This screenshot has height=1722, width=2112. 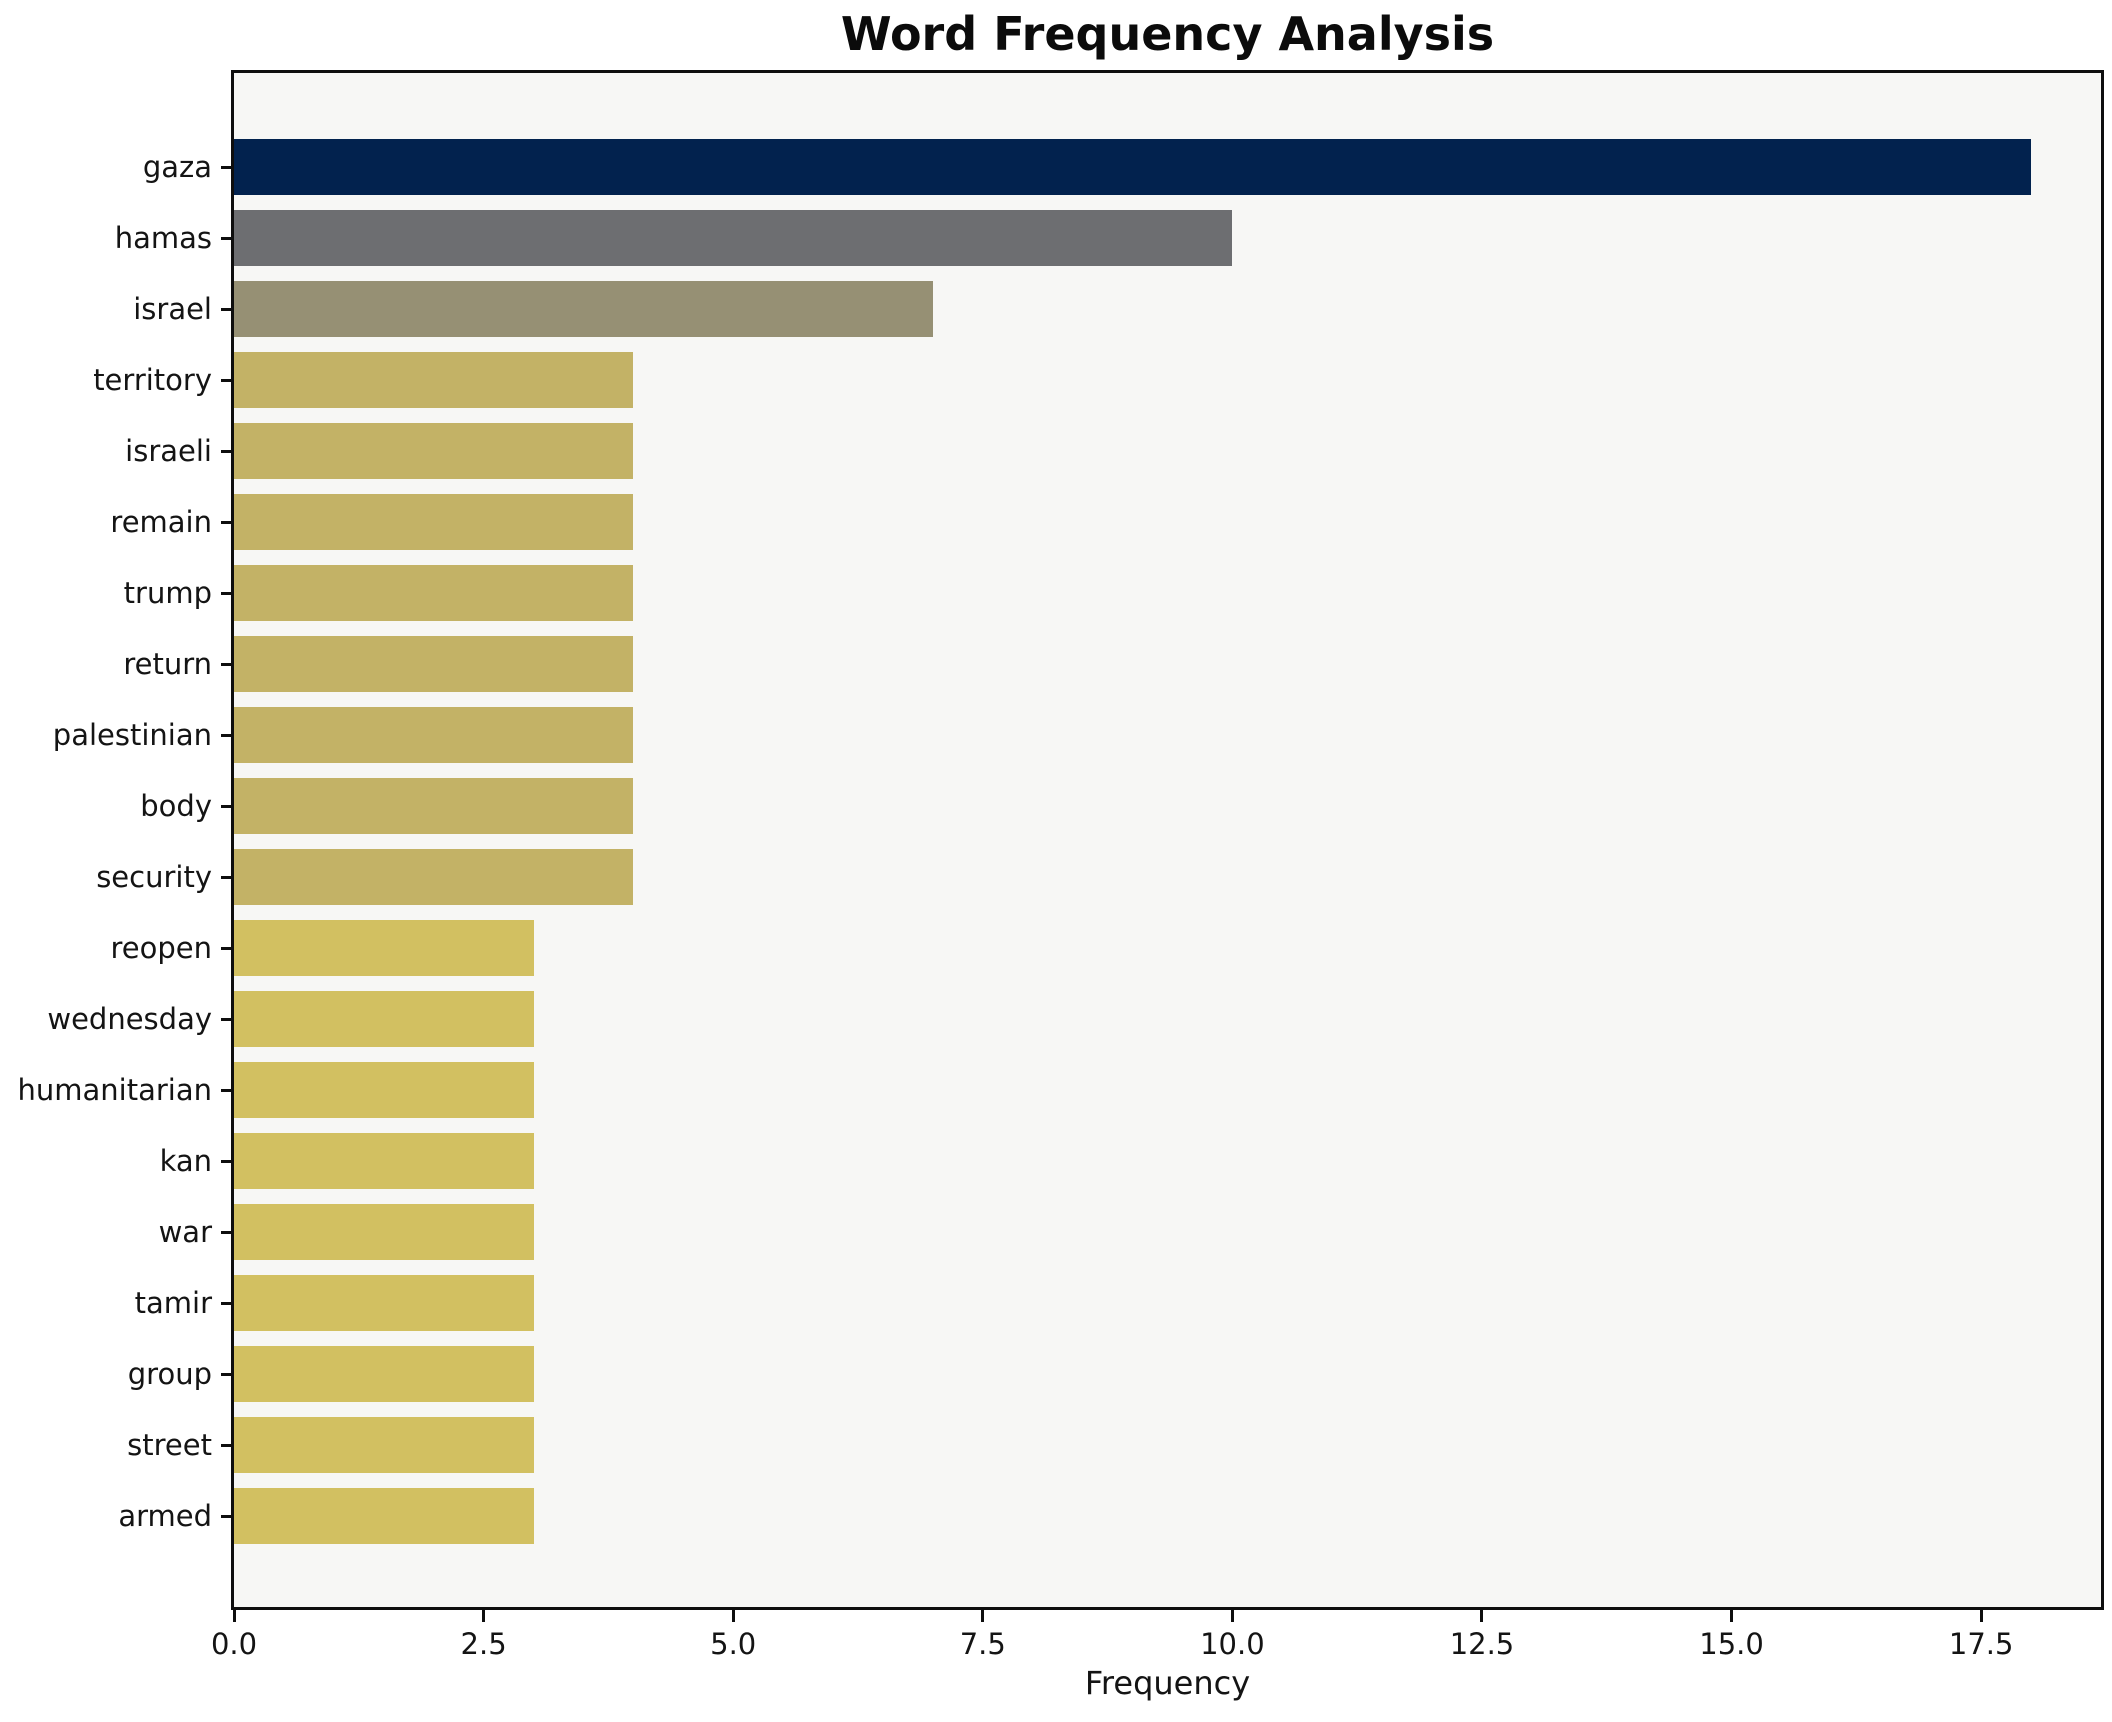 What do you see at coordinates (1232, 1644) in the screenshot?
I see `x-tick-label: 10.0` at bounding box center [1232, 1644].